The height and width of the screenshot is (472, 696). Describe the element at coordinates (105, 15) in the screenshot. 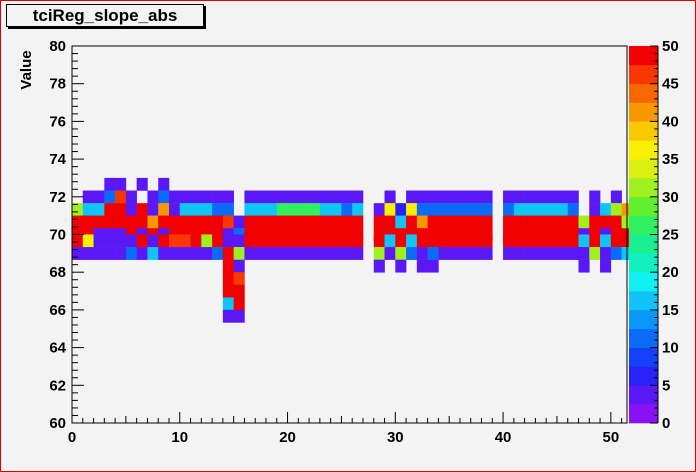

I see `chart-title: tciReg_slope_abs` at that location.